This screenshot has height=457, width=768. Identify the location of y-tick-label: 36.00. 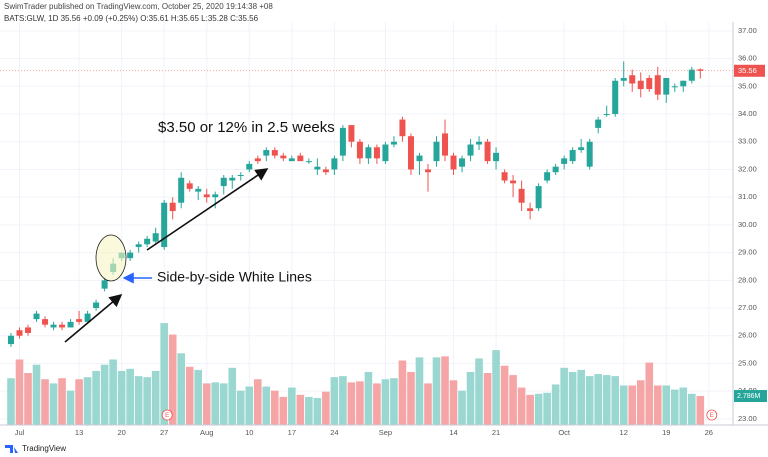
(747, 58).